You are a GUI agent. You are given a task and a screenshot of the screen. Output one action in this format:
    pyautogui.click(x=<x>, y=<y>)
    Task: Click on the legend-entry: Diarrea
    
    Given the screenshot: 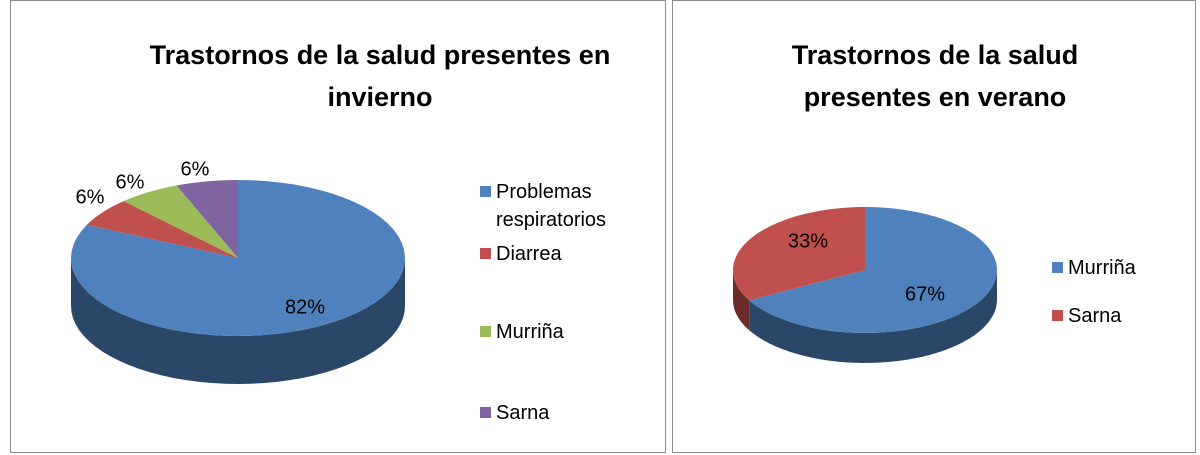 What is the action you would take?
    pyautogui.click(x=565, y=254)
    